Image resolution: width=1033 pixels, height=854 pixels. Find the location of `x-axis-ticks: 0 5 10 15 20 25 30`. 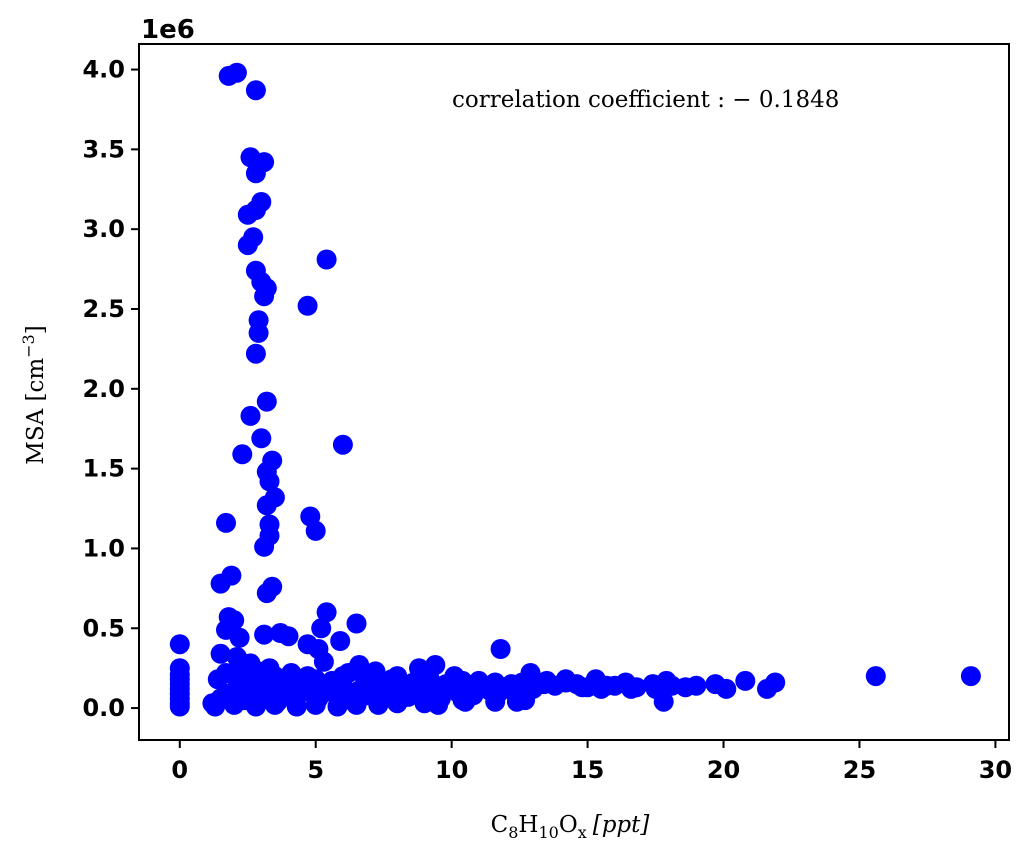

x-axis-ticks: 0 5 10 15 20 25 30 is located at coordinates (591, 762).